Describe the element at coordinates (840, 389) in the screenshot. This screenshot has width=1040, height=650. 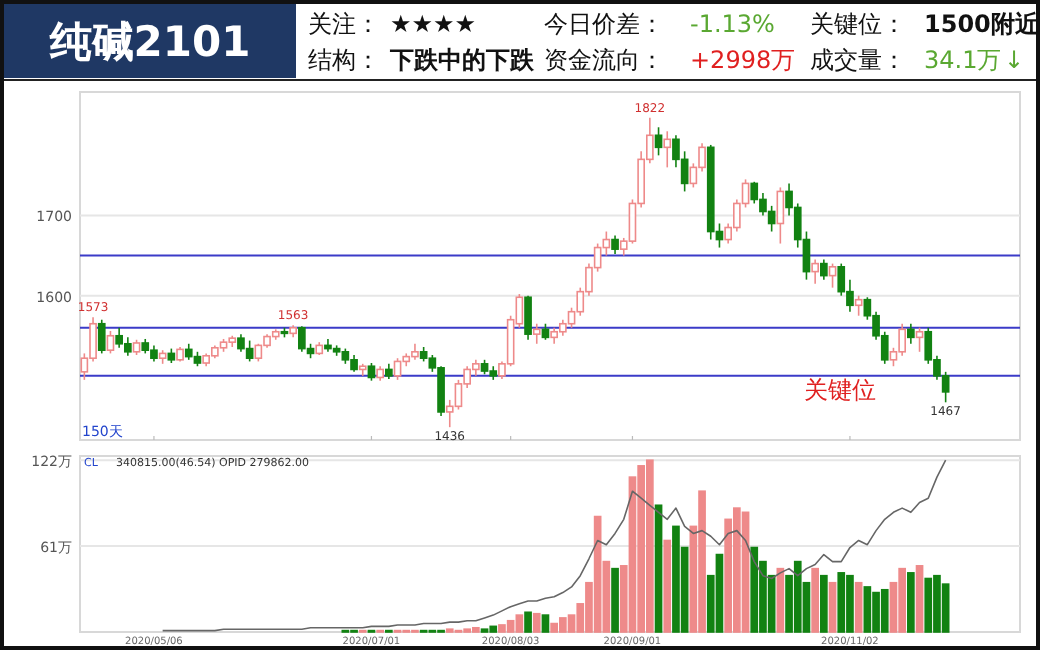
I see `ref-line-label: 关键位` at that location.